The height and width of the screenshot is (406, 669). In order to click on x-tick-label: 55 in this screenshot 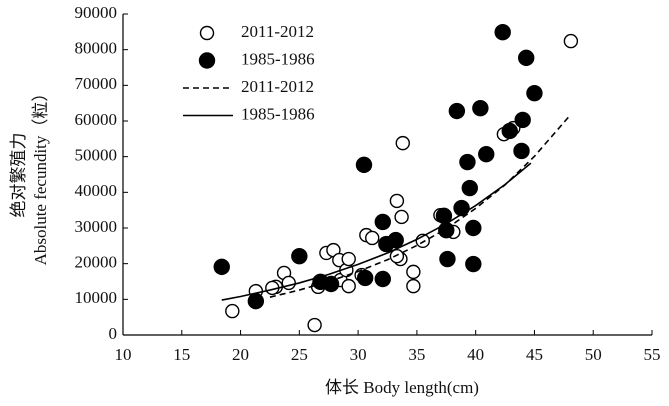, I will do `click(652, 354)`.